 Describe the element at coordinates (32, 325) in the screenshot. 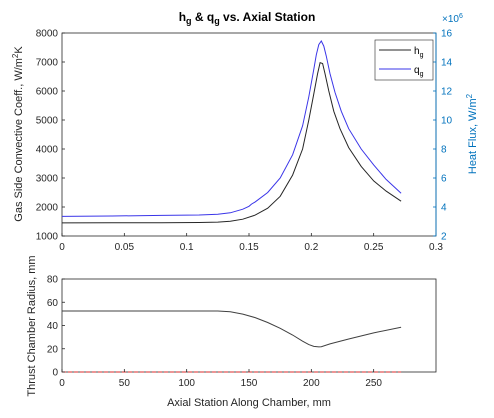

I see `bottom-y-label: Thrust Chamber Radius, mm` at that location.